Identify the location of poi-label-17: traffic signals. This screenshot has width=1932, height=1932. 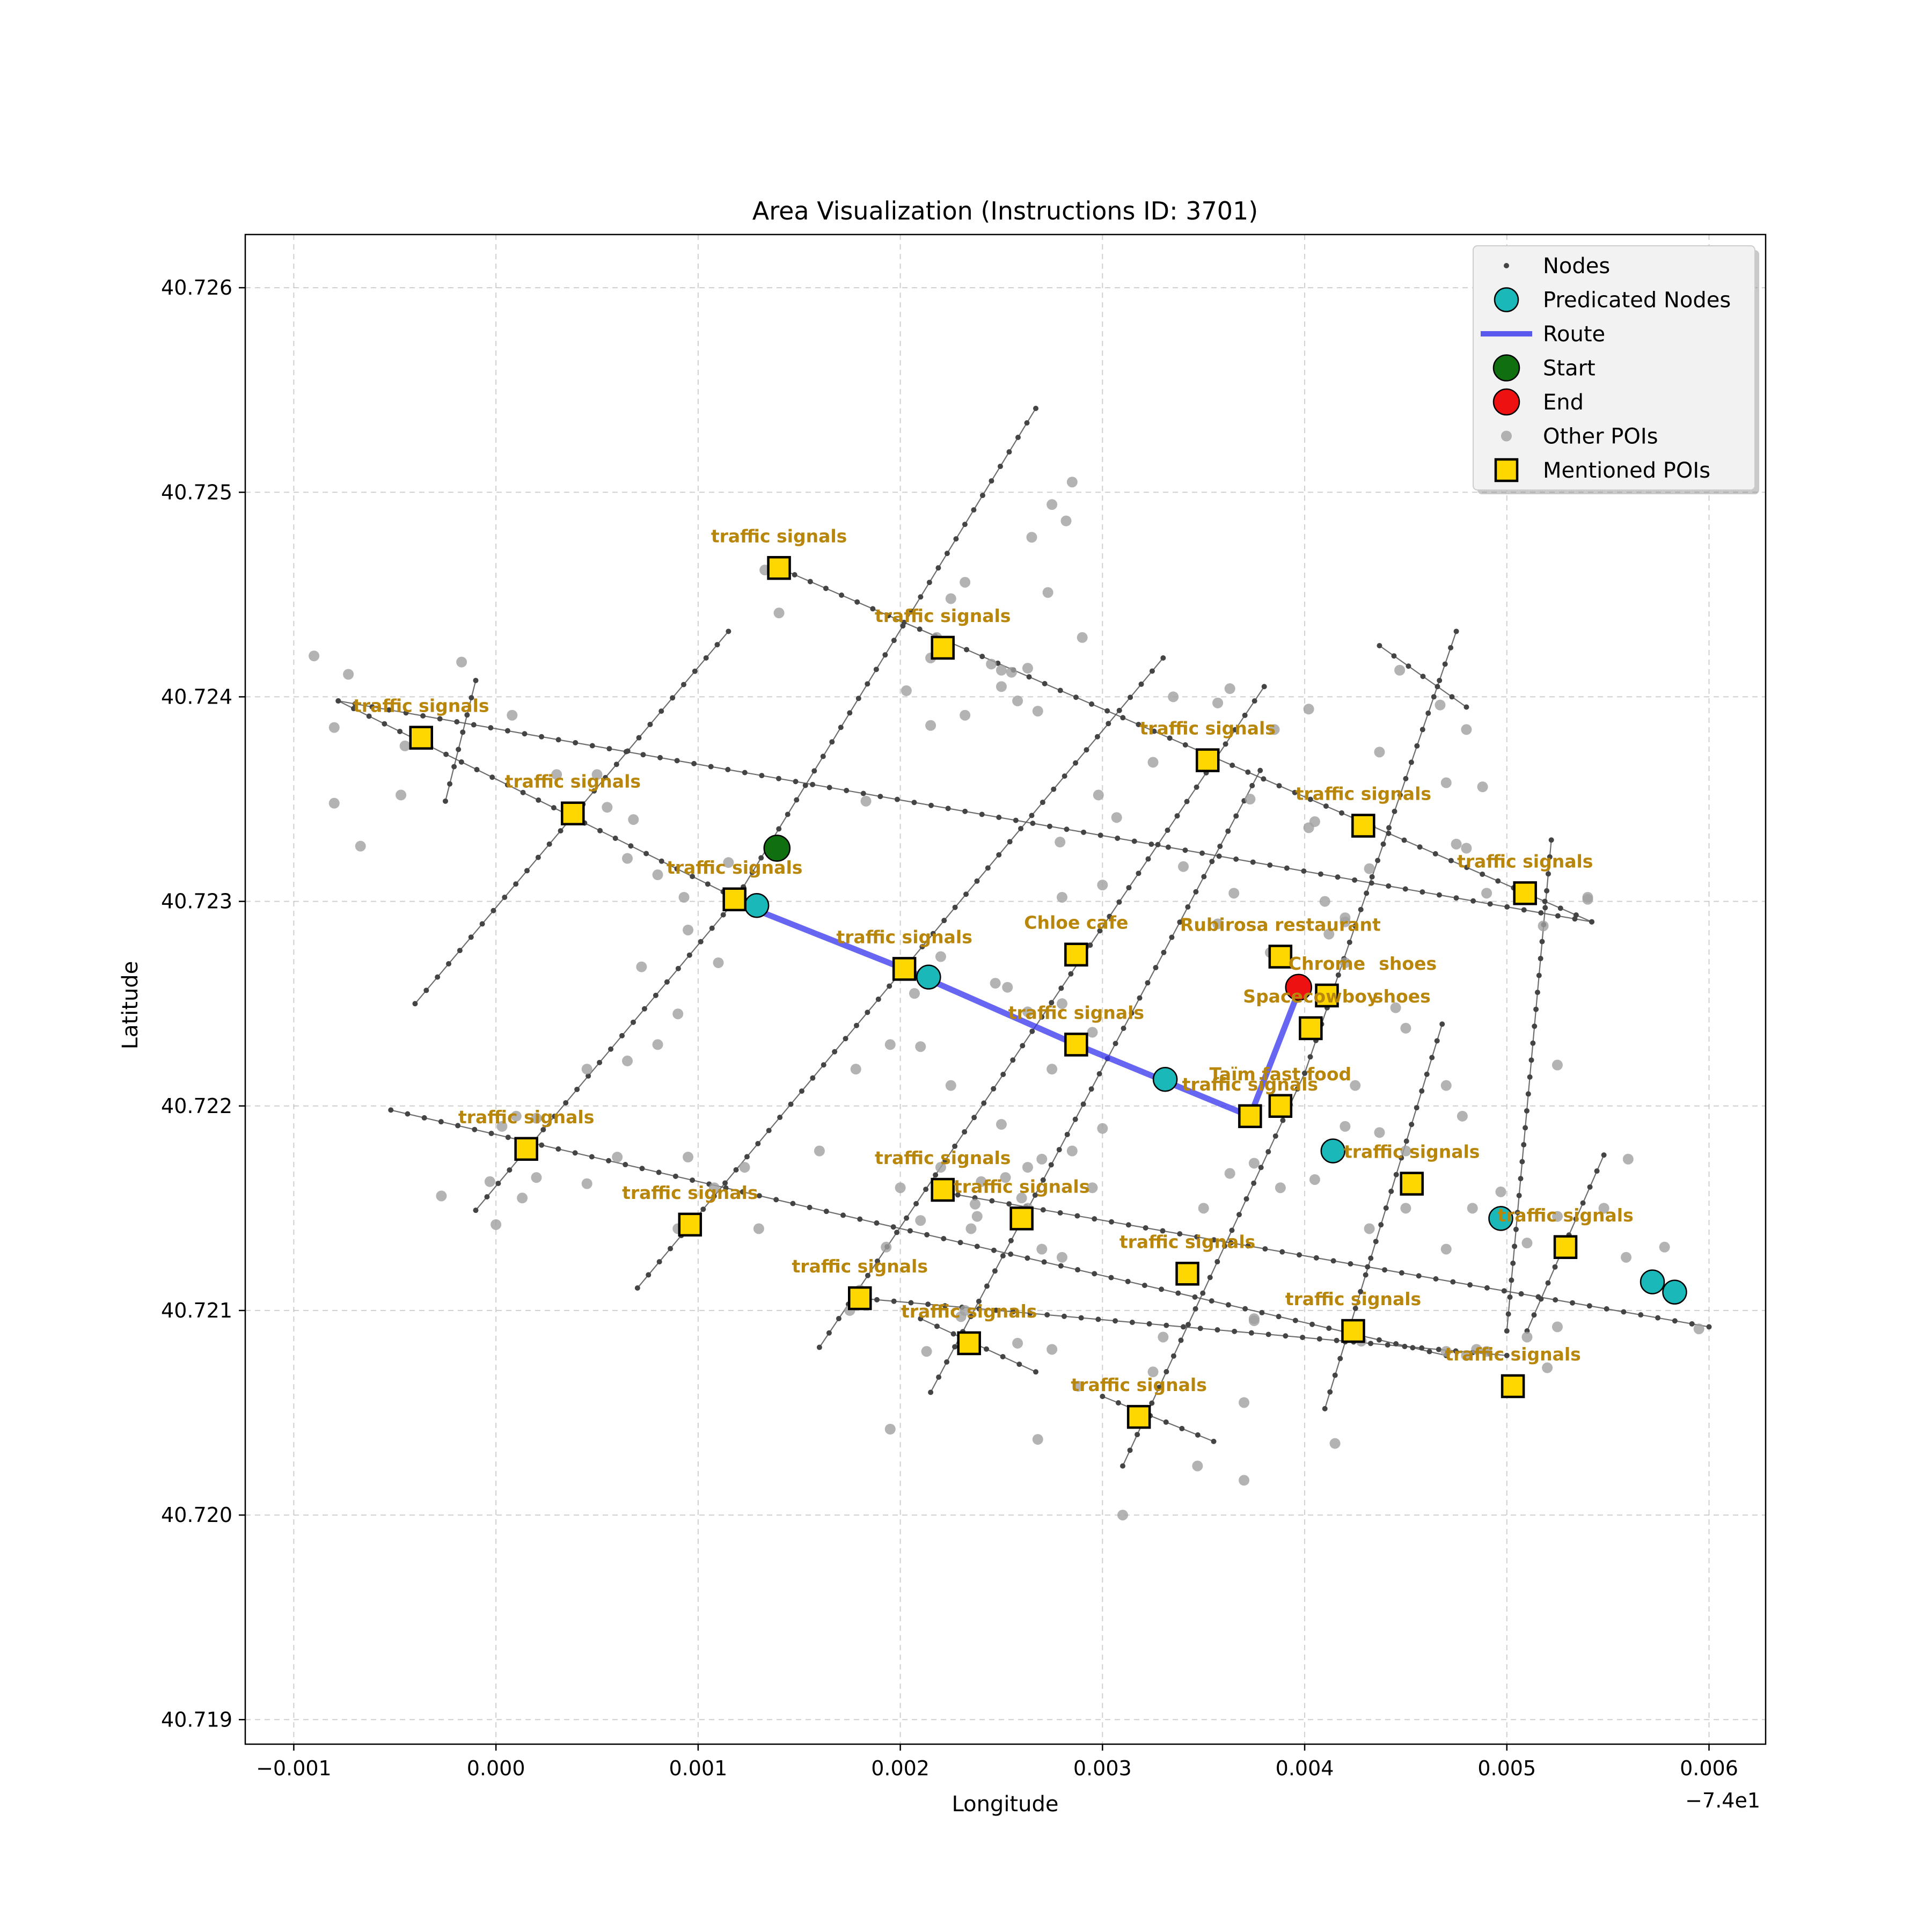
(1250, 1084).